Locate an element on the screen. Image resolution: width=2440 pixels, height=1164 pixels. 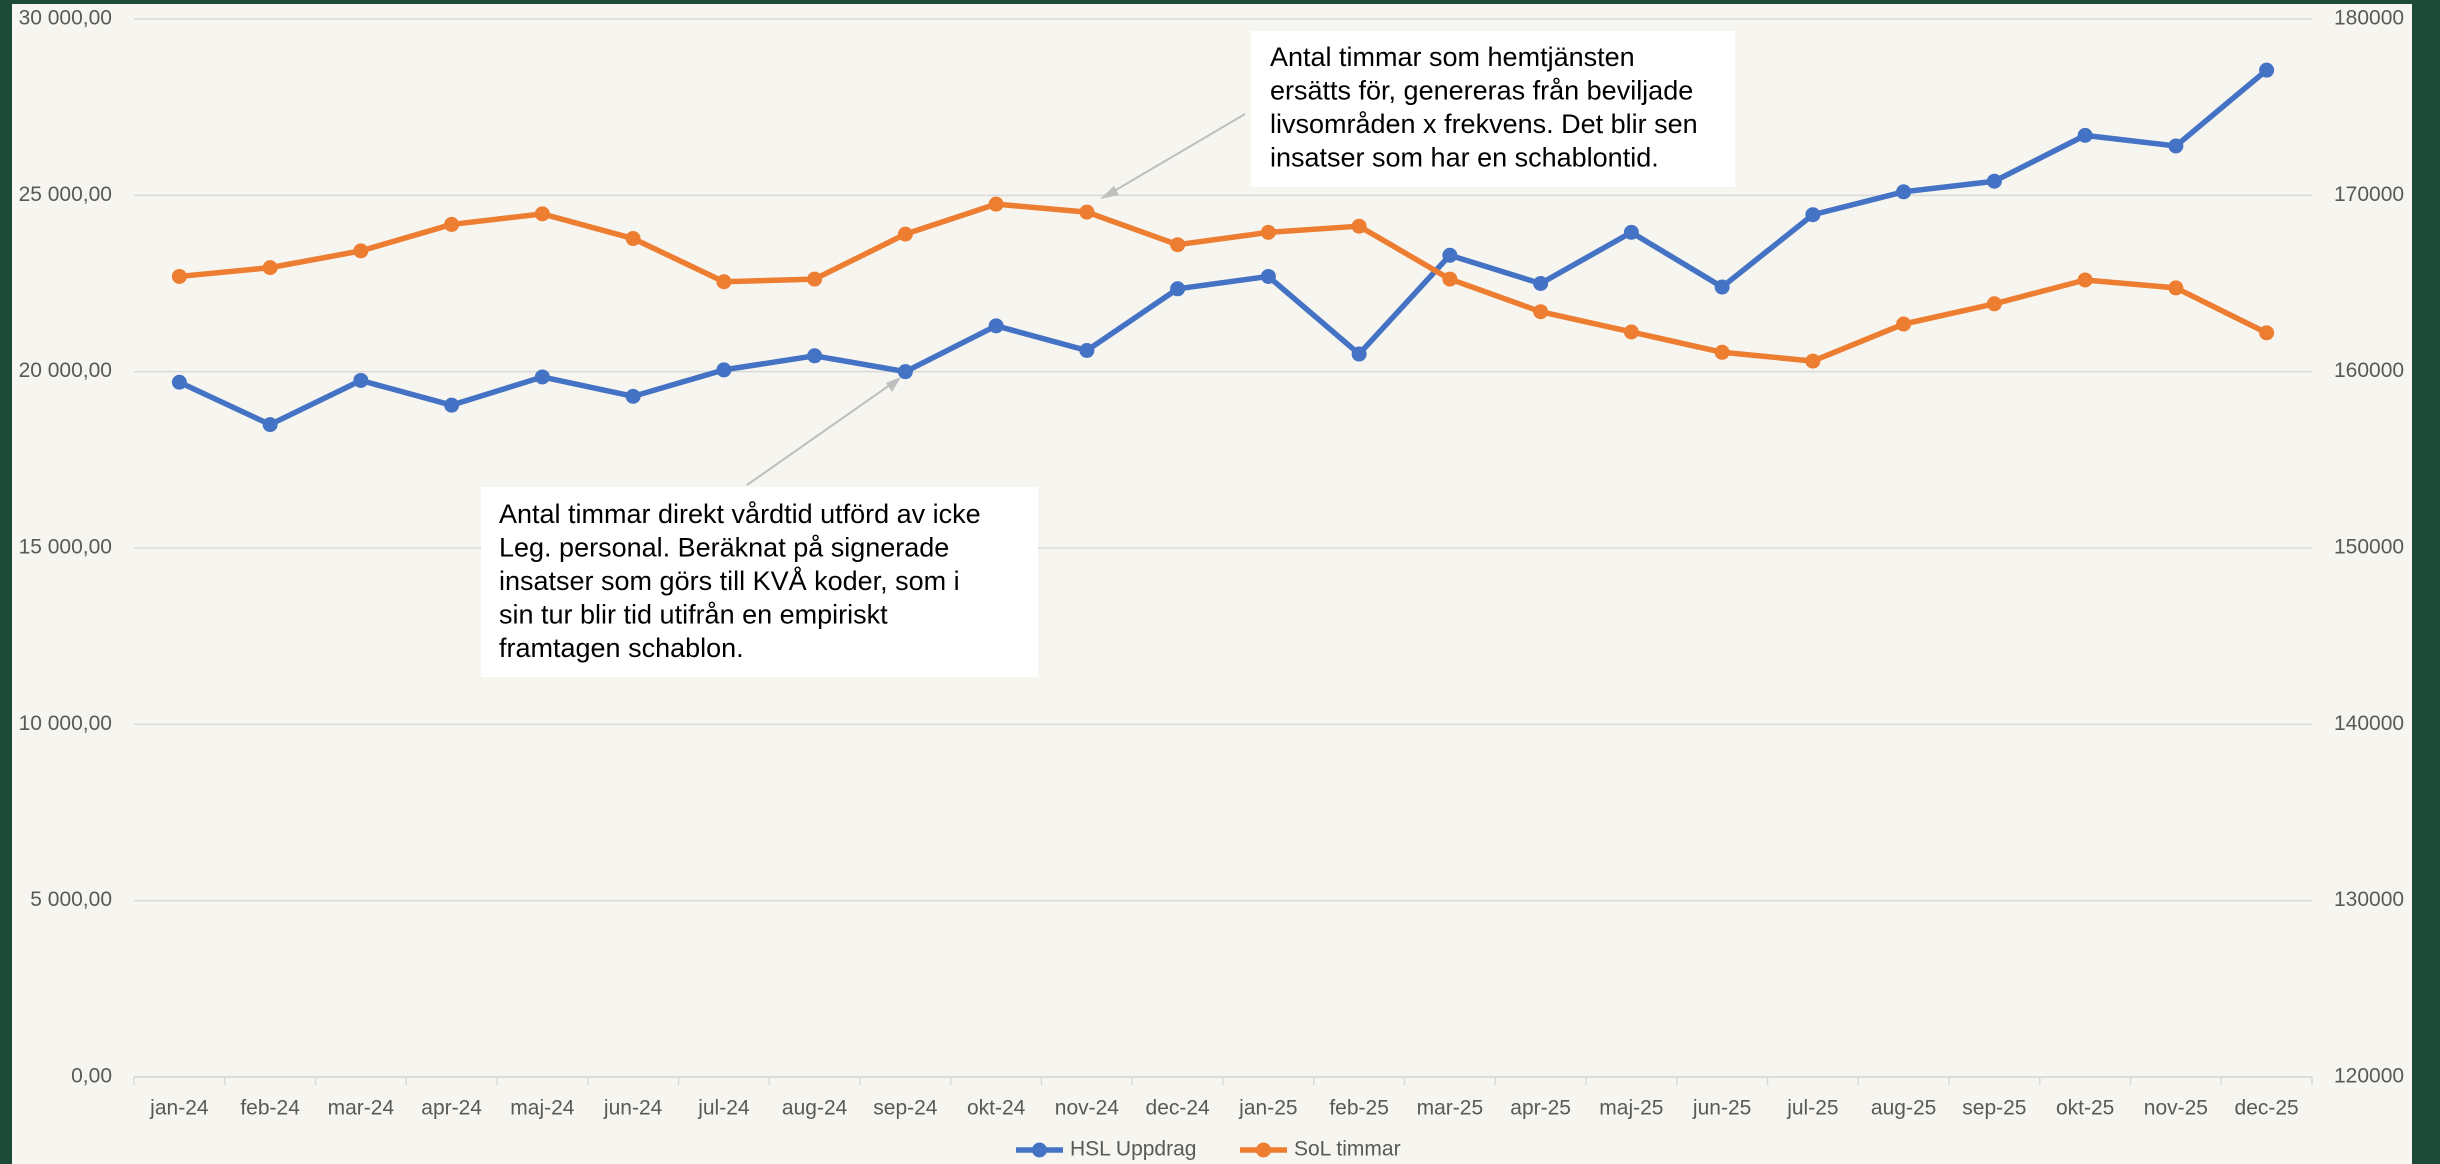
annotation-text: sin tur blir tid utifrån en empiriskt is located at coordinates (693, 615).